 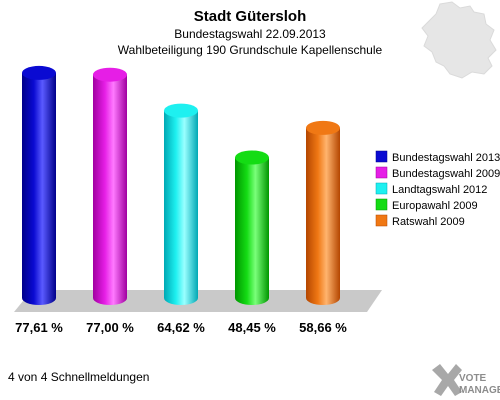 I want to click on legend-item: Bundestagswahl 2009, so click(x=437, y=173).